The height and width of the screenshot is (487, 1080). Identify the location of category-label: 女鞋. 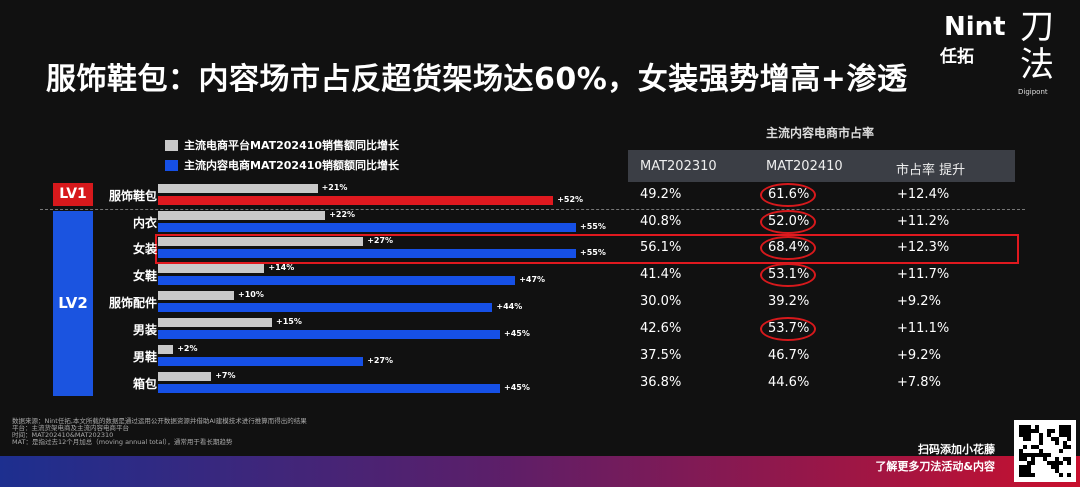
(144, 276).